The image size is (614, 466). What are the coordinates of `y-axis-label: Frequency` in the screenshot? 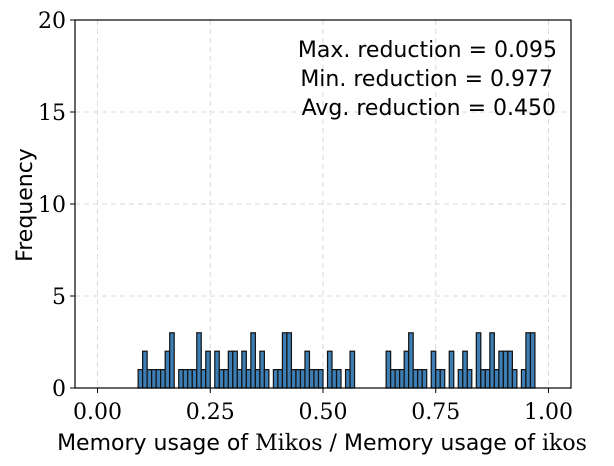 It's located at (25, 205).